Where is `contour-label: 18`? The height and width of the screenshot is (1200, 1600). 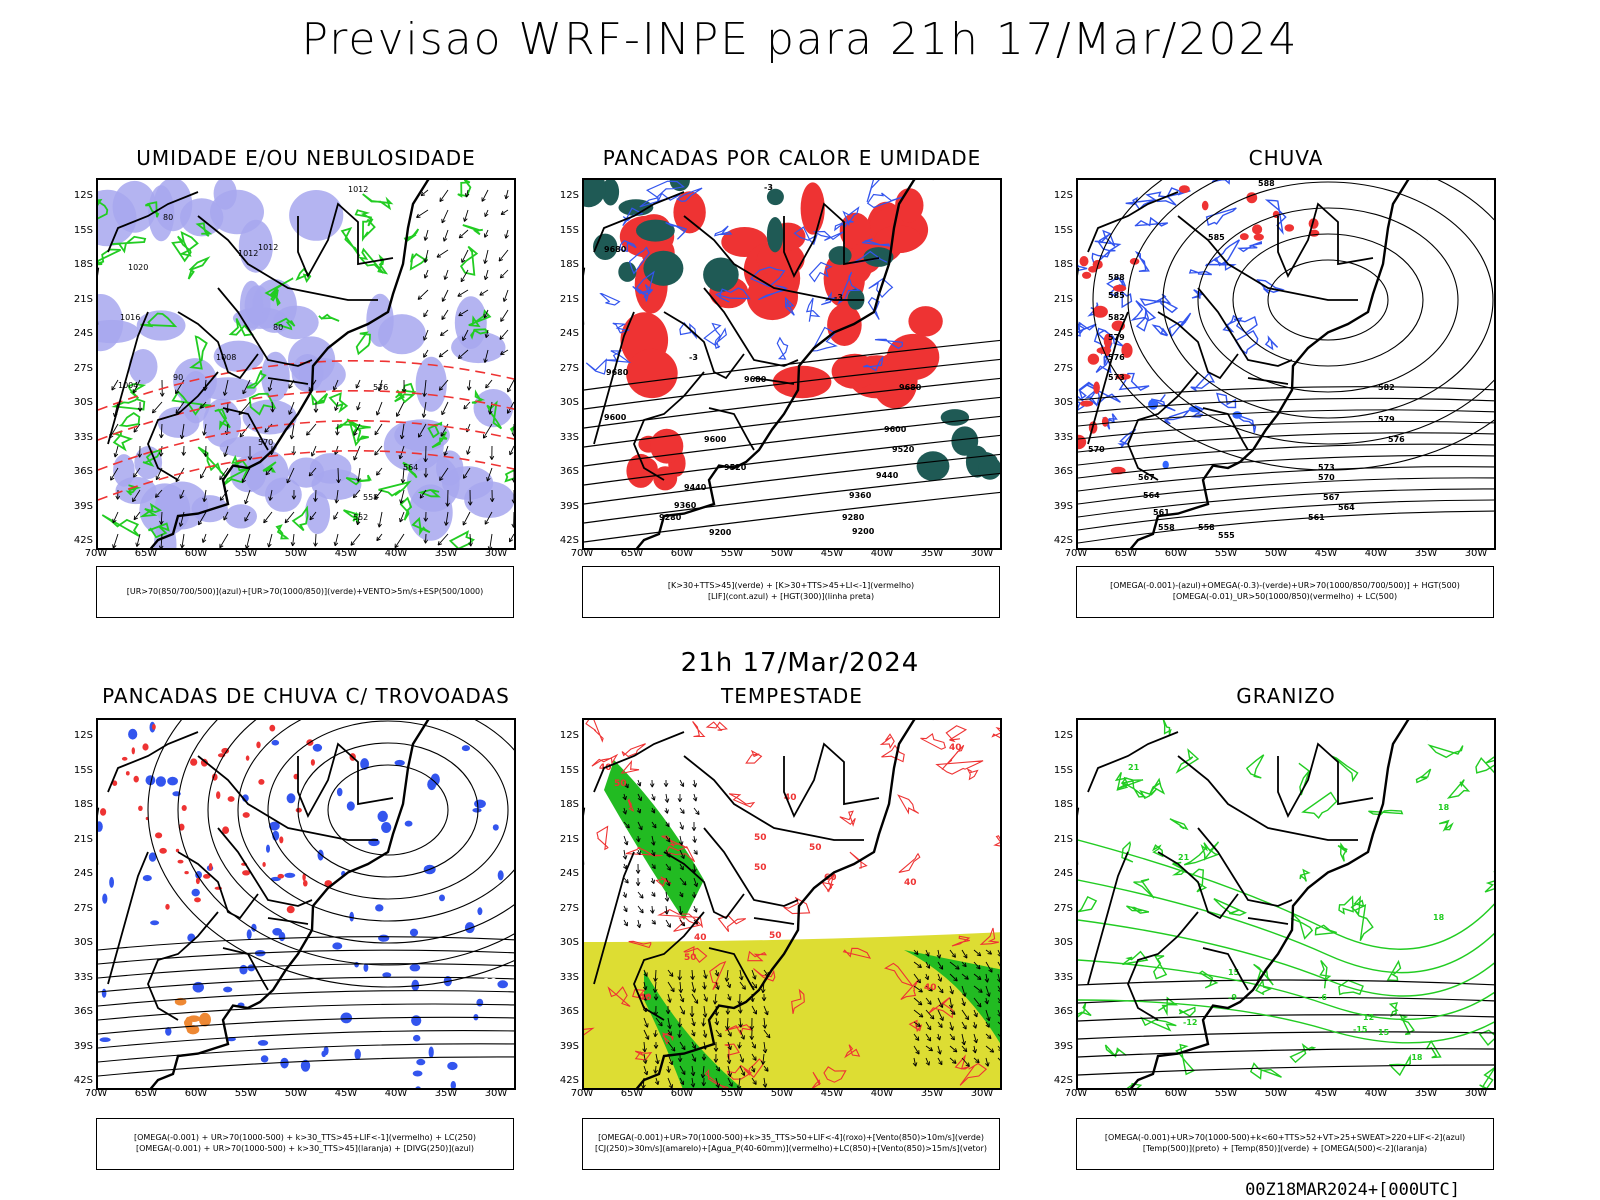
contour-label: 18 is located at coordinates (1444, 807).